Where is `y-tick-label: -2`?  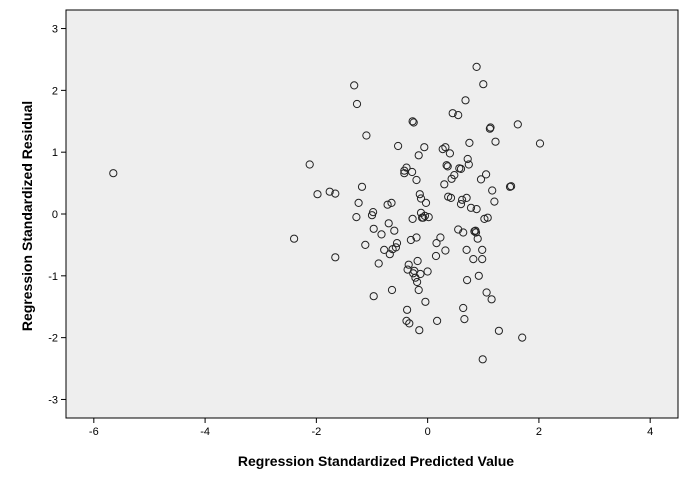 y-tick-label: -2 is located at coordinates (53, 339).